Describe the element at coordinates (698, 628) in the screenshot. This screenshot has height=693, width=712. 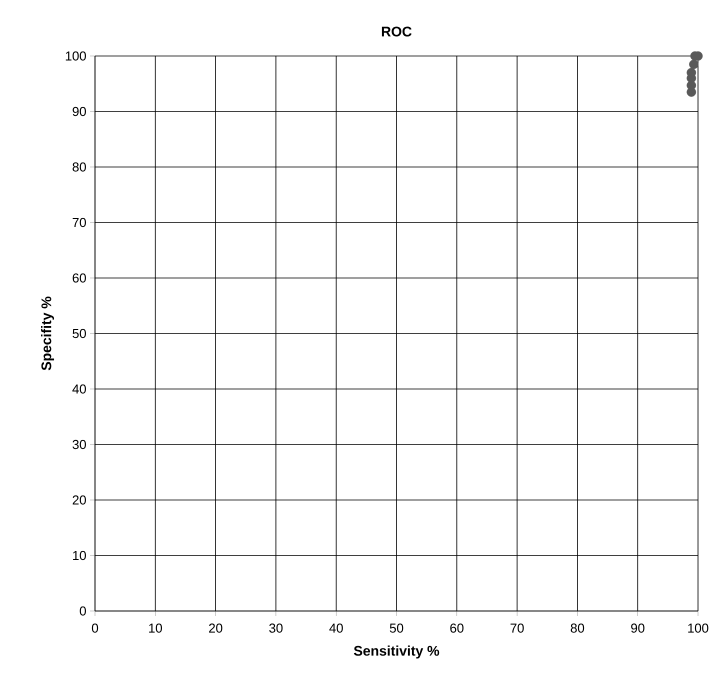
I see `x-tick-label: 100` at that location.